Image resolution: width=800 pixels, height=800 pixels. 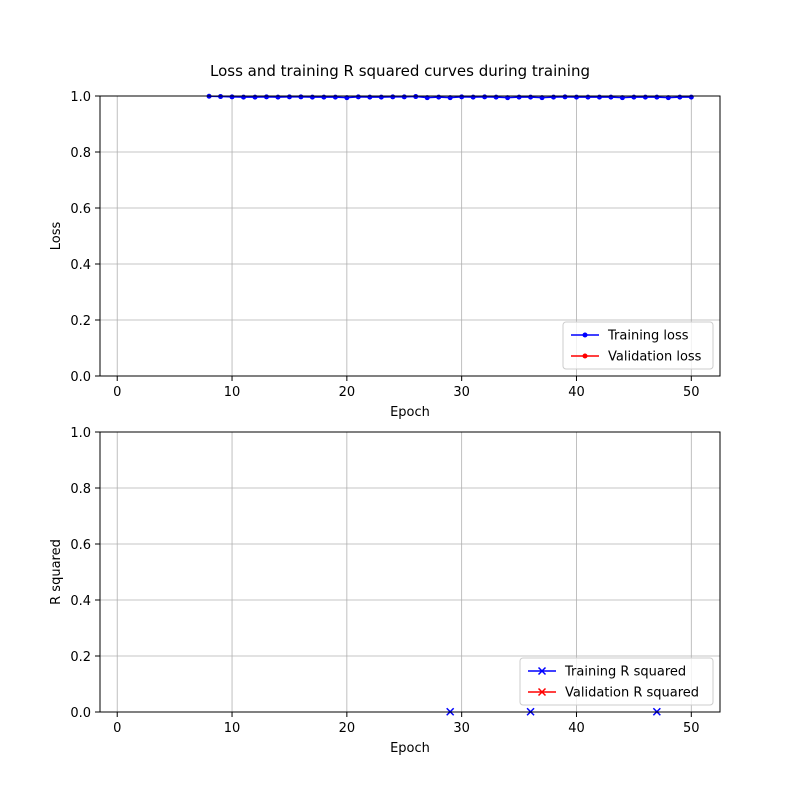 I want to click on loss-legend: Training loss Validation loss, so click(x=638, y=345).